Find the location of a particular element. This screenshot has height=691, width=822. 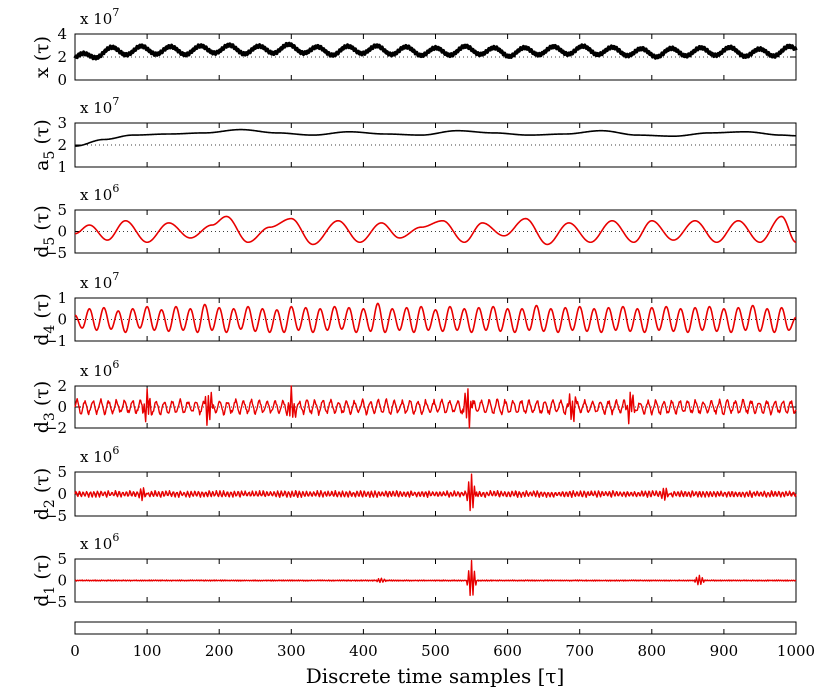

subplot-7: 5 0 −5 x 106 d1 (τ) is located at coordinates (414, 571).